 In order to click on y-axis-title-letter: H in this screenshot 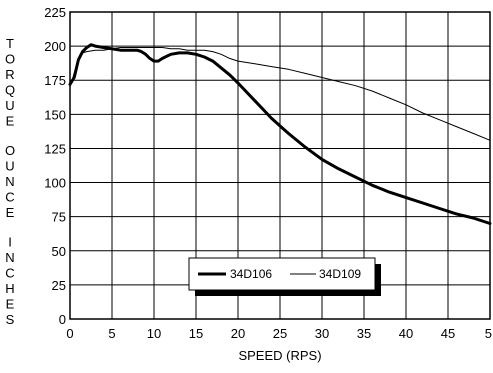, I will do `click(9, 288)`.